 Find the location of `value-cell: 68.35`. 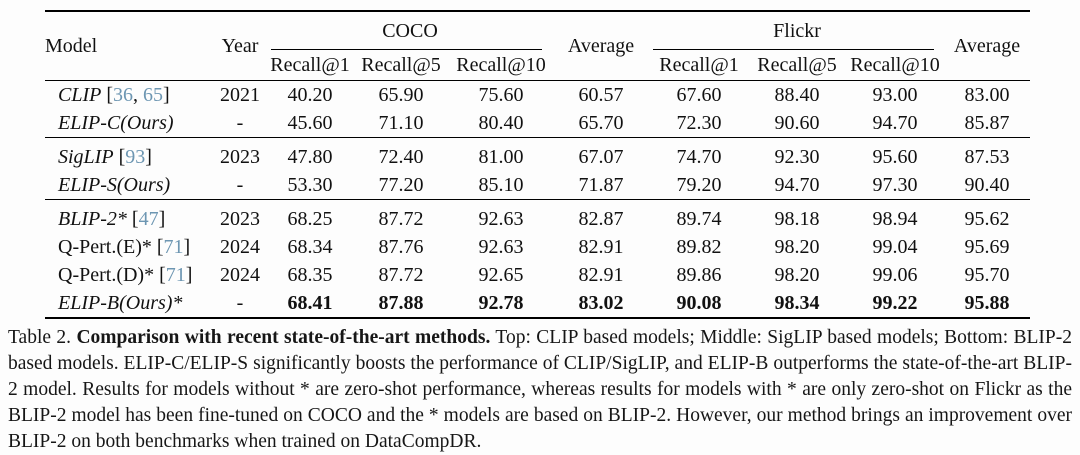

value-cell: 68.35 is located at coordinates (310, 274).